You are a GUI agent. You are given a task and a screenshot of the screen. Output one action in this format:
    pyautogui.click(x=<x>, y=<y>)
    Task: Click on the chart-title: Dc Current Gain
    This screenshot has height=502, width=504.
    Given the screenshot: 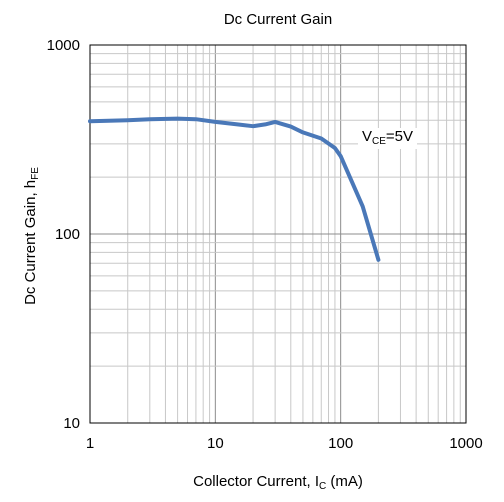 What is the action you would take?
    pyautogui.click(x=278, y=19)
    